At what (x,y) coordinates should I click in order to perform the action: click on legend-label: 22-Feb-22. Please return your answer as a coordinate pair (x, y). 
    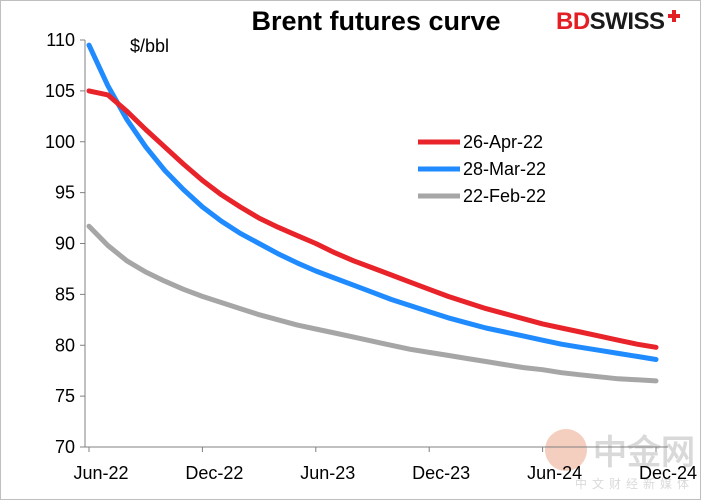
    Looking at the image, I should click on (504, 196).